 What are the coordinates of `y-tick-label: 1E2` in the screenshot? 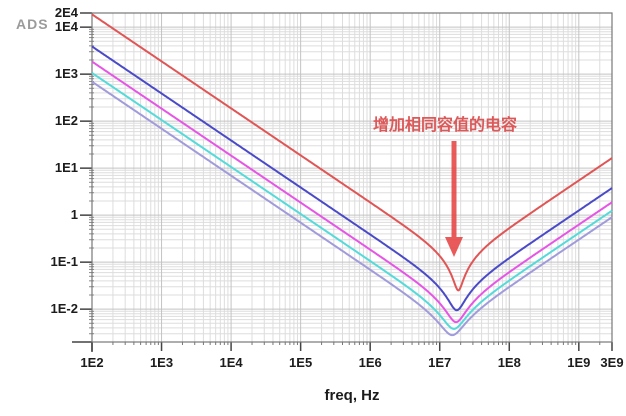 It's located at (66, 121).